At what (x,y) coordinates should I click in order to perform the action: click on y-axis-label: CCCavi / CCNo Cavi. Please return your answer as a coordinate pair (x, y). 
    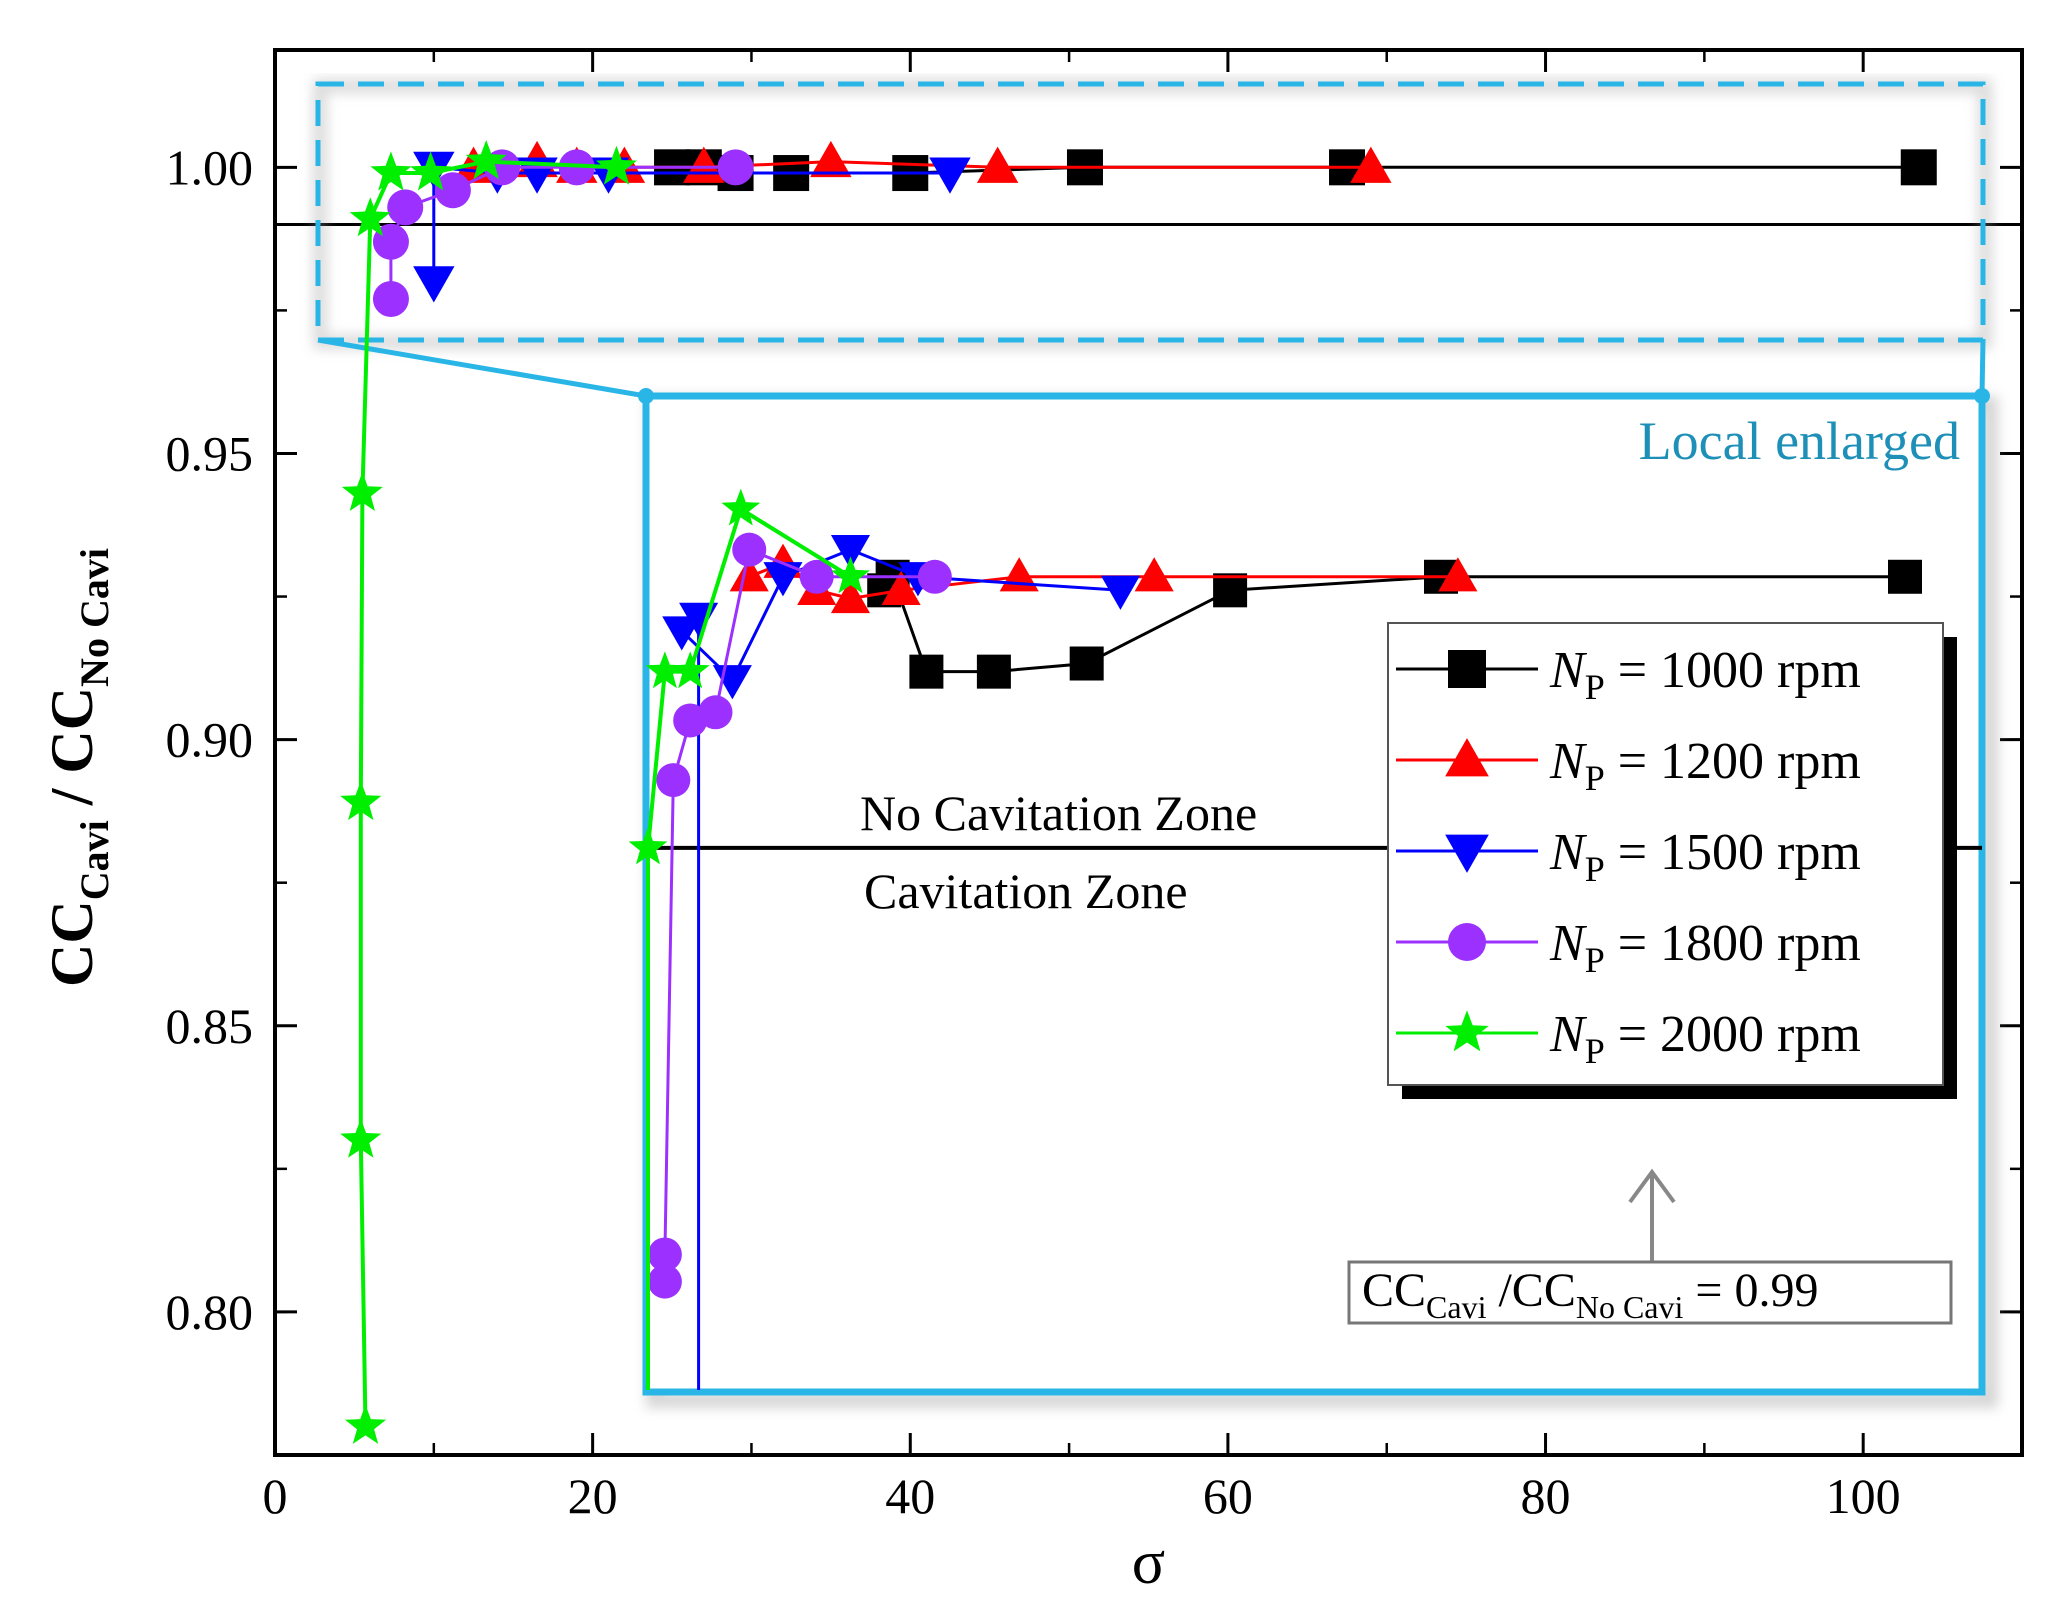
    Looking at the image, I should click on (78, 767).